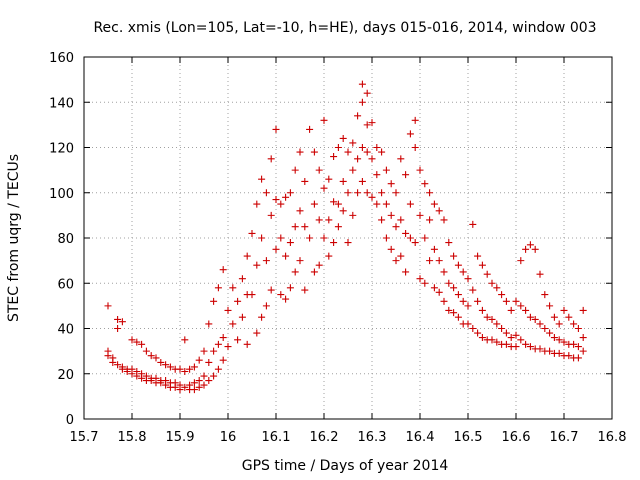 The height and width of the screenshot is (480, 640). Describe the element at coordinates (324, 437) in the screenshot. I see `x-tick-label: 16.2` at that location.